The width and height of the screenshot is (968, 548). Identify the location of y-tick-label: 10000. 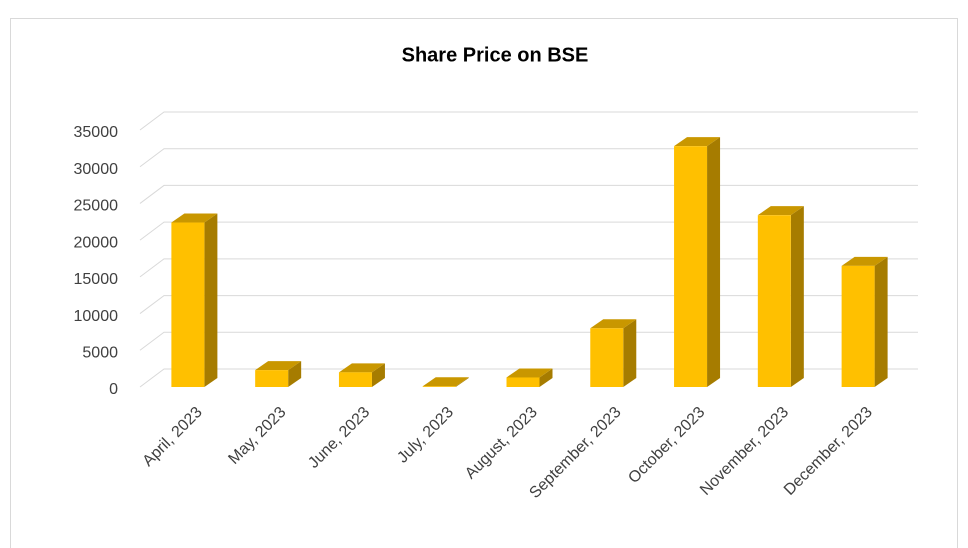
(96, 316).